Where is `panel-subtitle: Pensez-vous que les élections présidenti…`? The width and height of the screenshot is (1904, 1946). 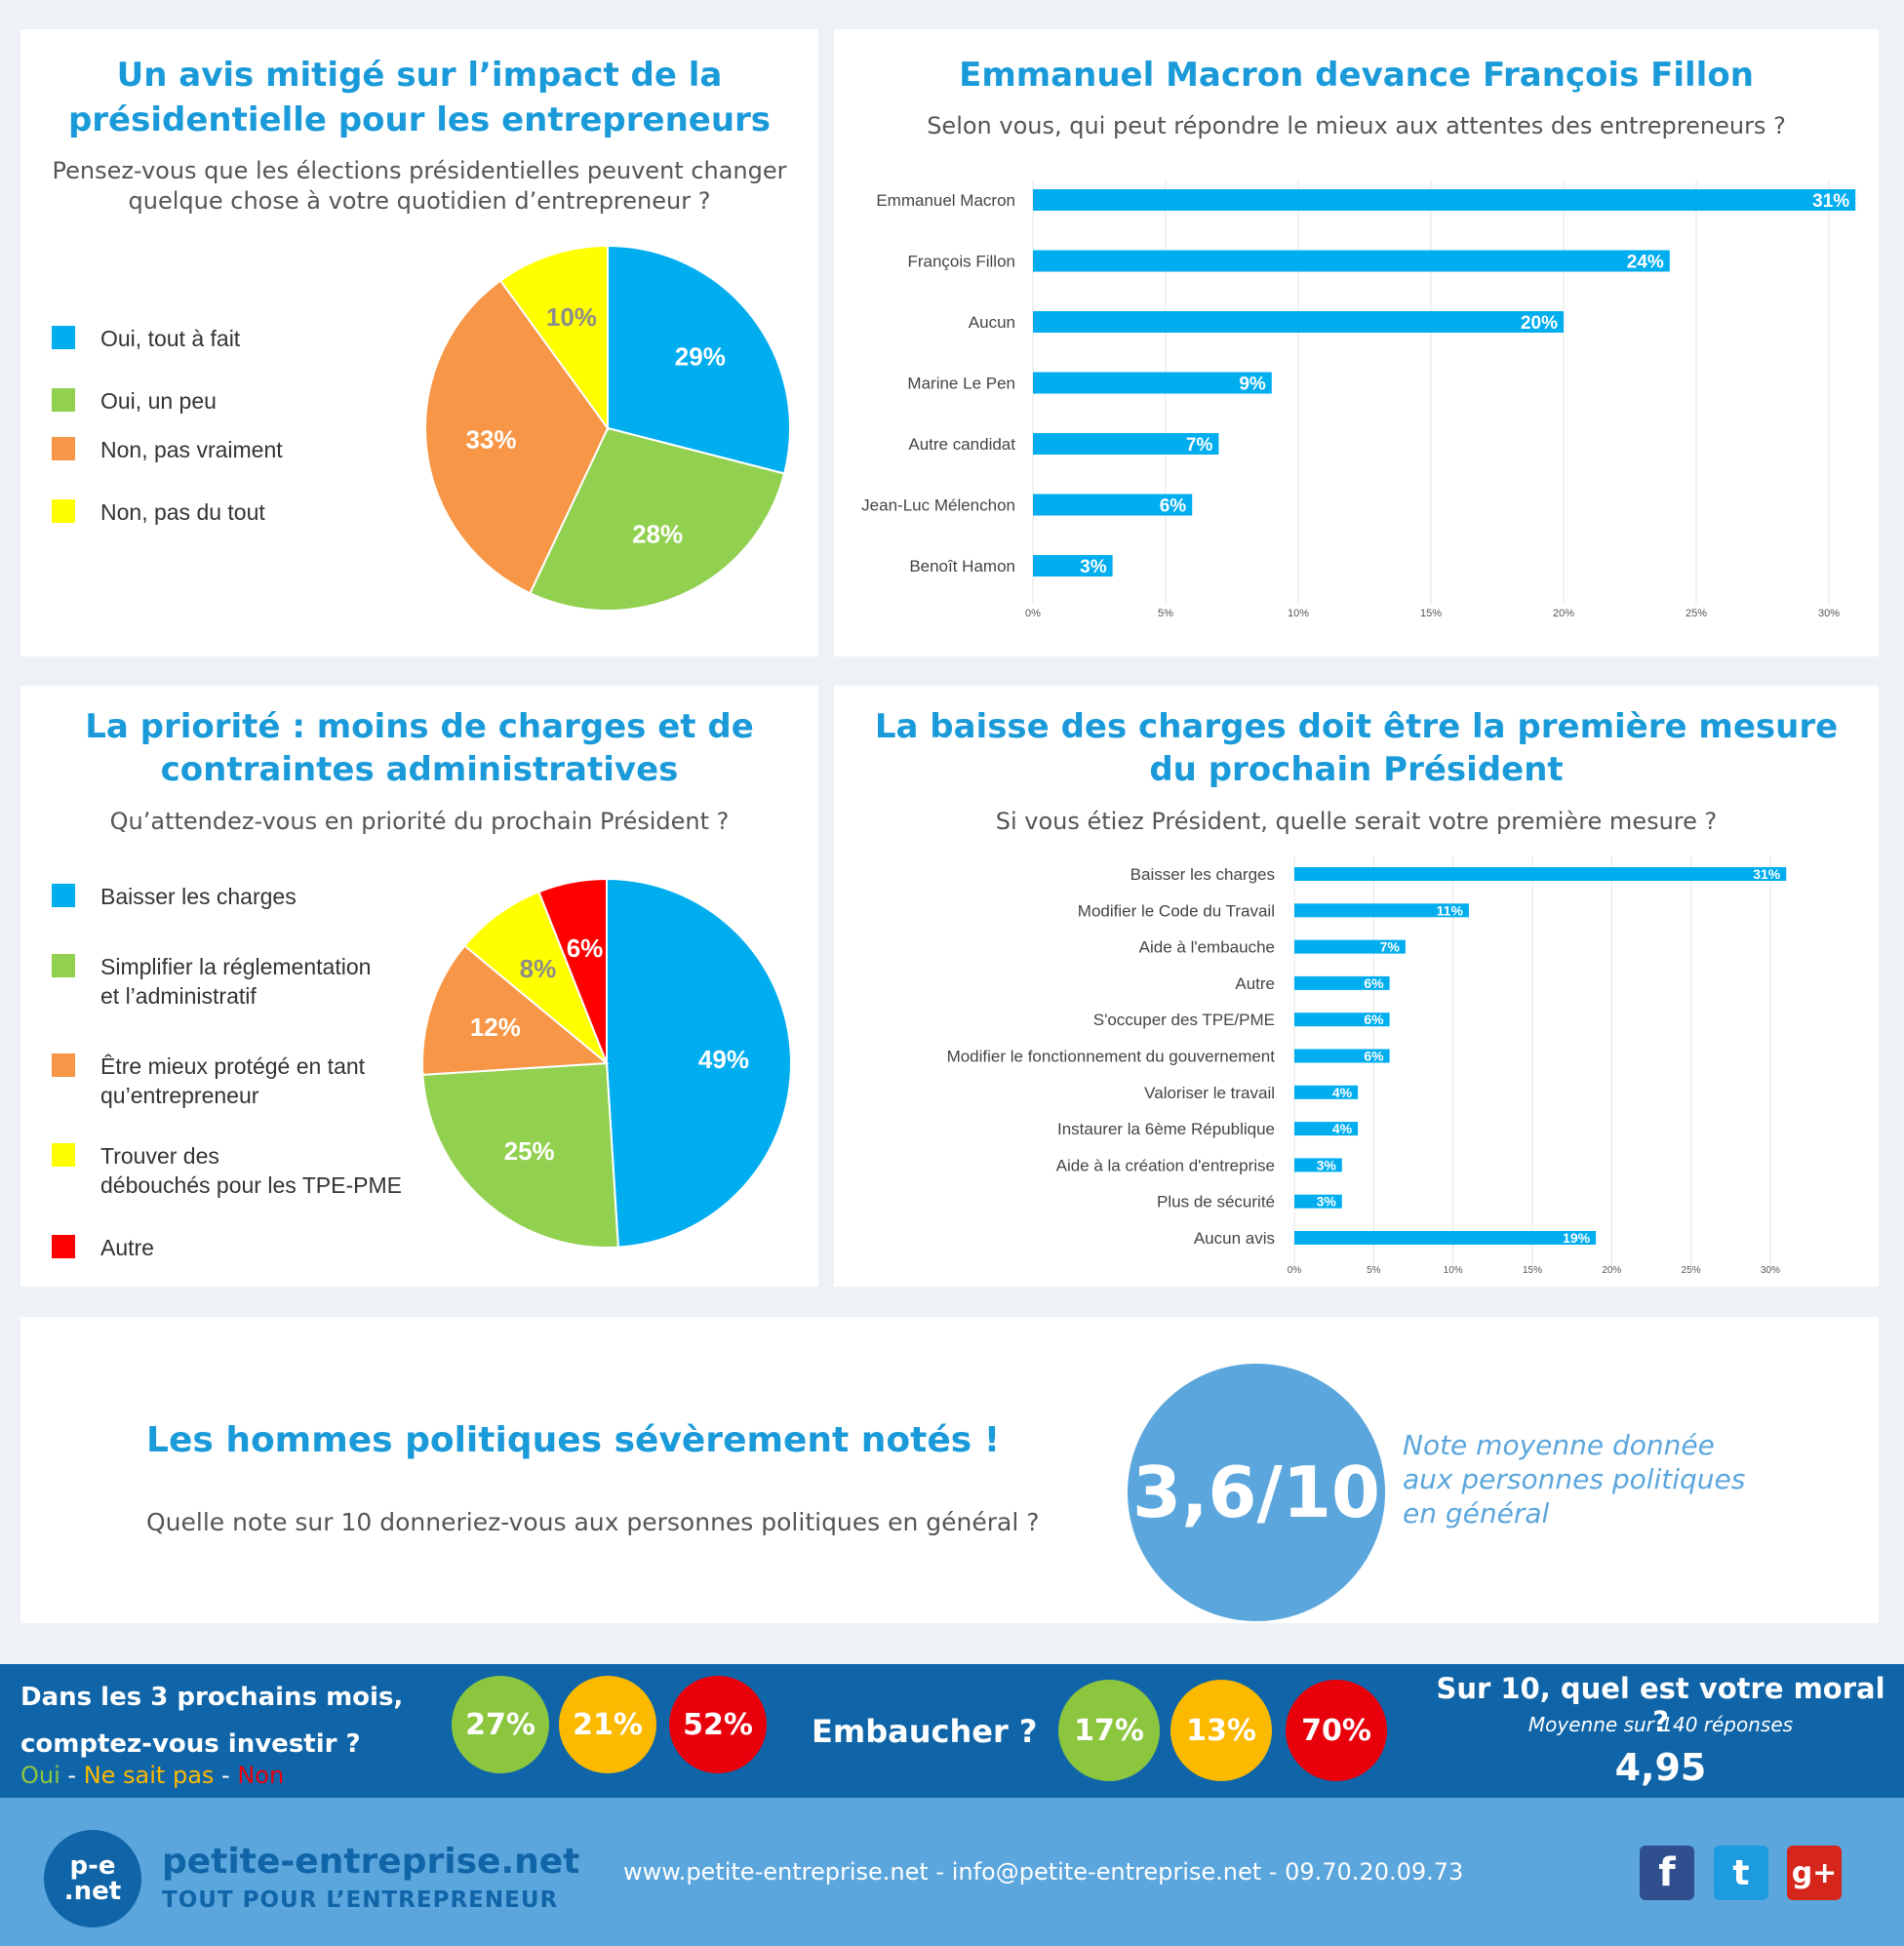 panel-subtitle: Pensez-vous que les élections présidenti… is located at coordinates (419, 186).